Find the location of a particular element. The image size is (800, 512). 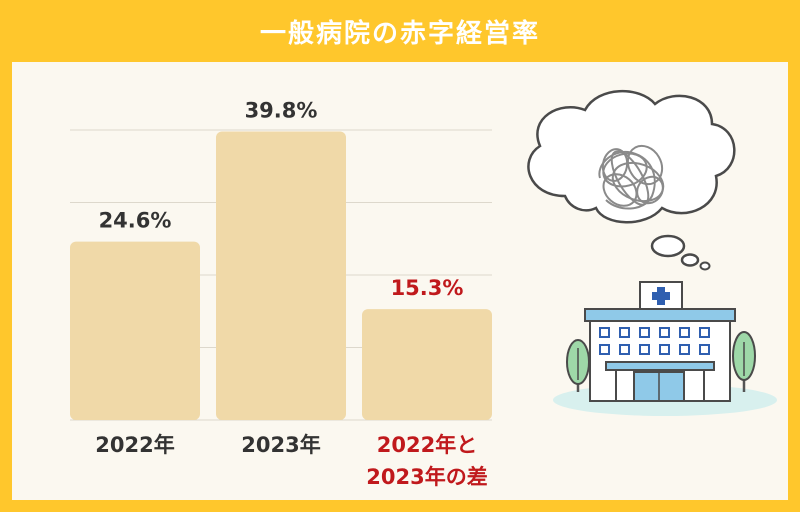

data-label: 15.3% is located at coordinates (427, 288).